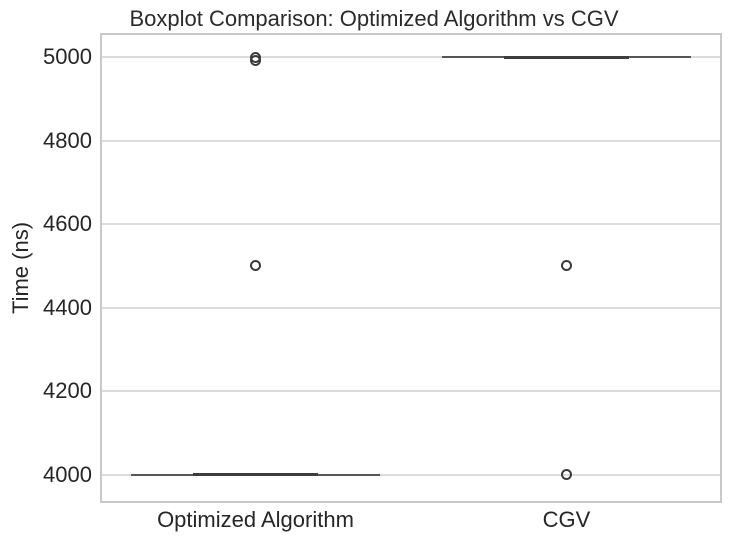 The width and height of the screenshot is (732, 541). I want to click on y-tick-label: 5000, so click(67, 57).